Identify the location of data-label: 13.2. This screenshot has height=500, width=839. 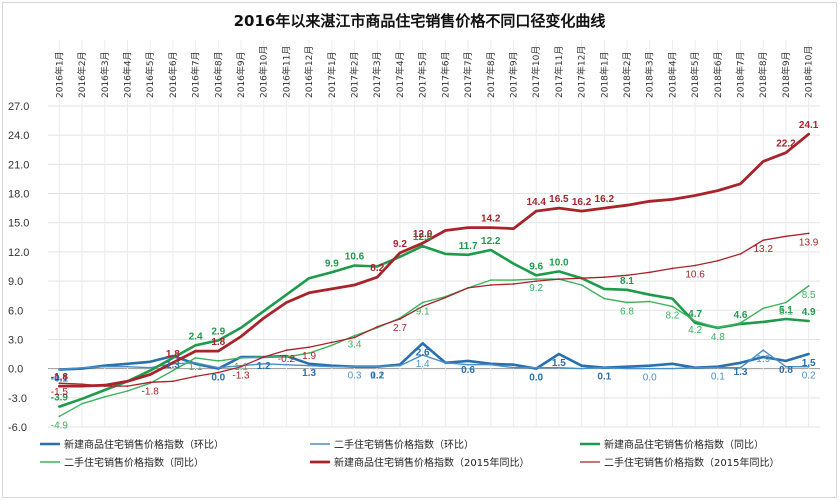
(764, 249).